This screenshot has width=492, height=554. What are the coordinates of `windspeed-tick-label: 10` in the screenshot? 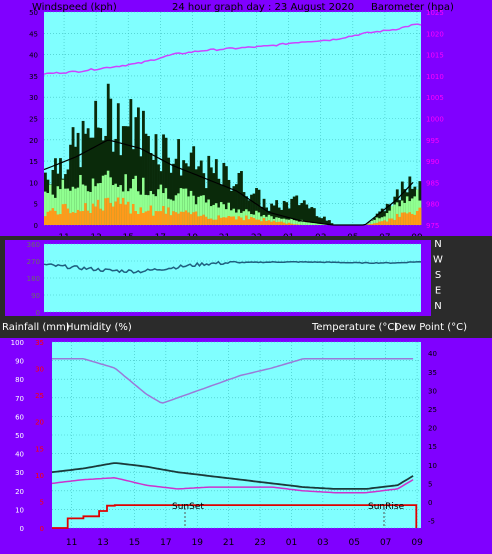 It's located at (33, 183).